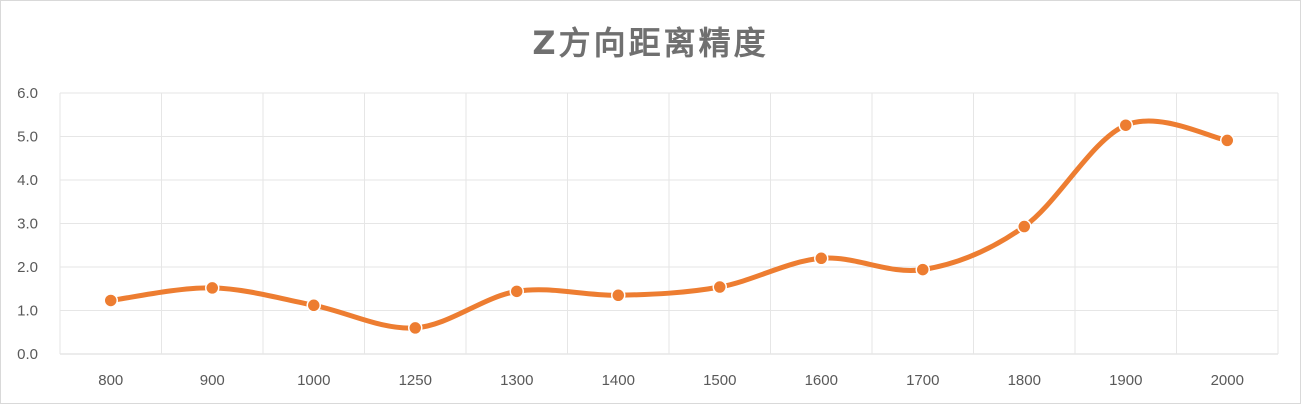  I want to click on x-tick-label: 1500, so click(719, 380).